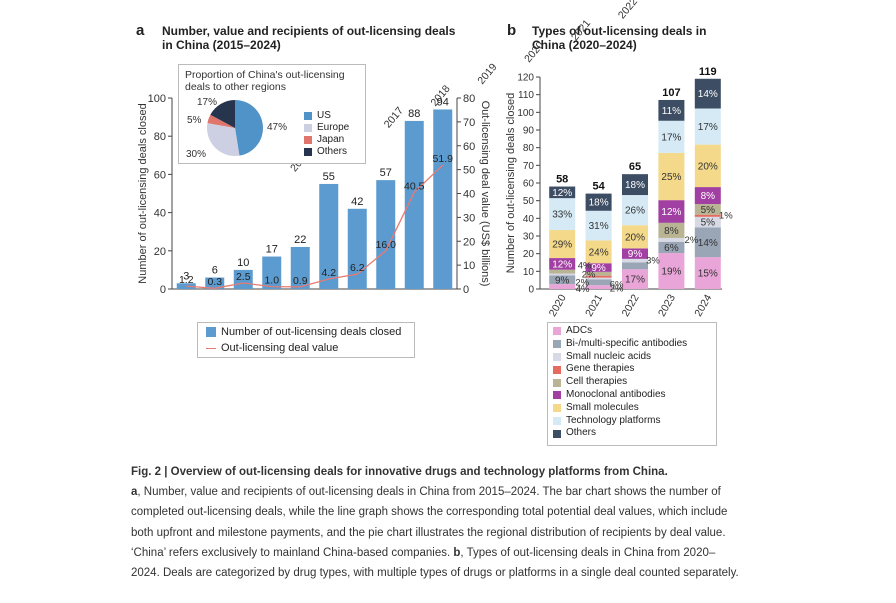 The image size is (896, 603). Describe the element at coordinates (243, 277) in the screenshot. I see `deal-value-label: 2.5` at that location.